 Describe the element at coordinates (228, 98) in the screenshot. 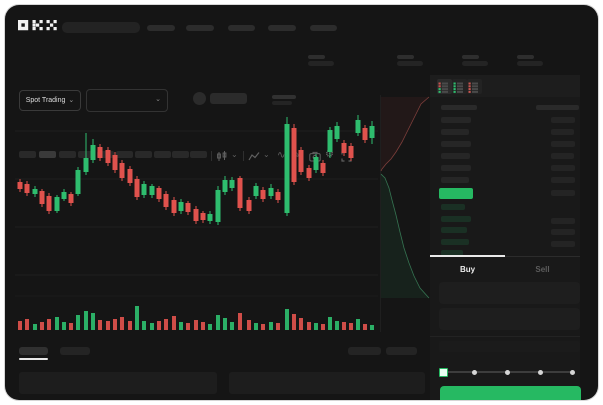

I see `pair-name-placeholder` at that location.